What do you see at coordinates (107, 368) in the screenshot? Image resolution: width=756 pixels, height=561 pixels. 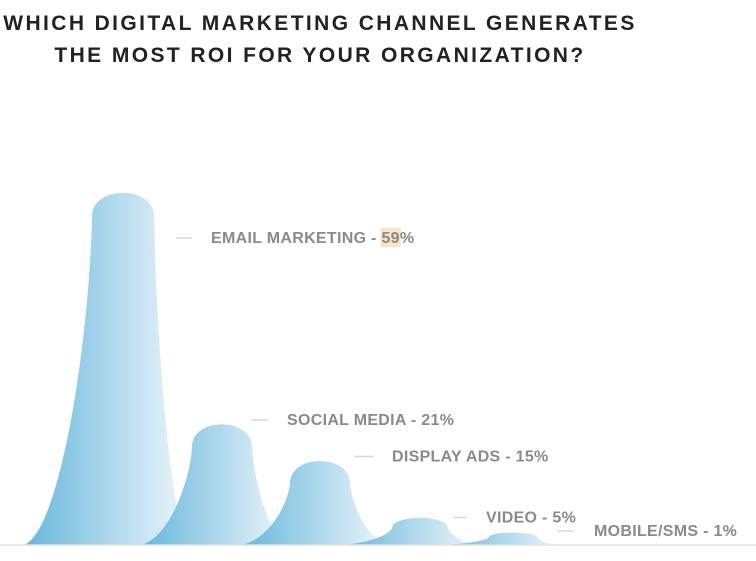 I see `peak-email-marketing` at bounding box center [107, 368].